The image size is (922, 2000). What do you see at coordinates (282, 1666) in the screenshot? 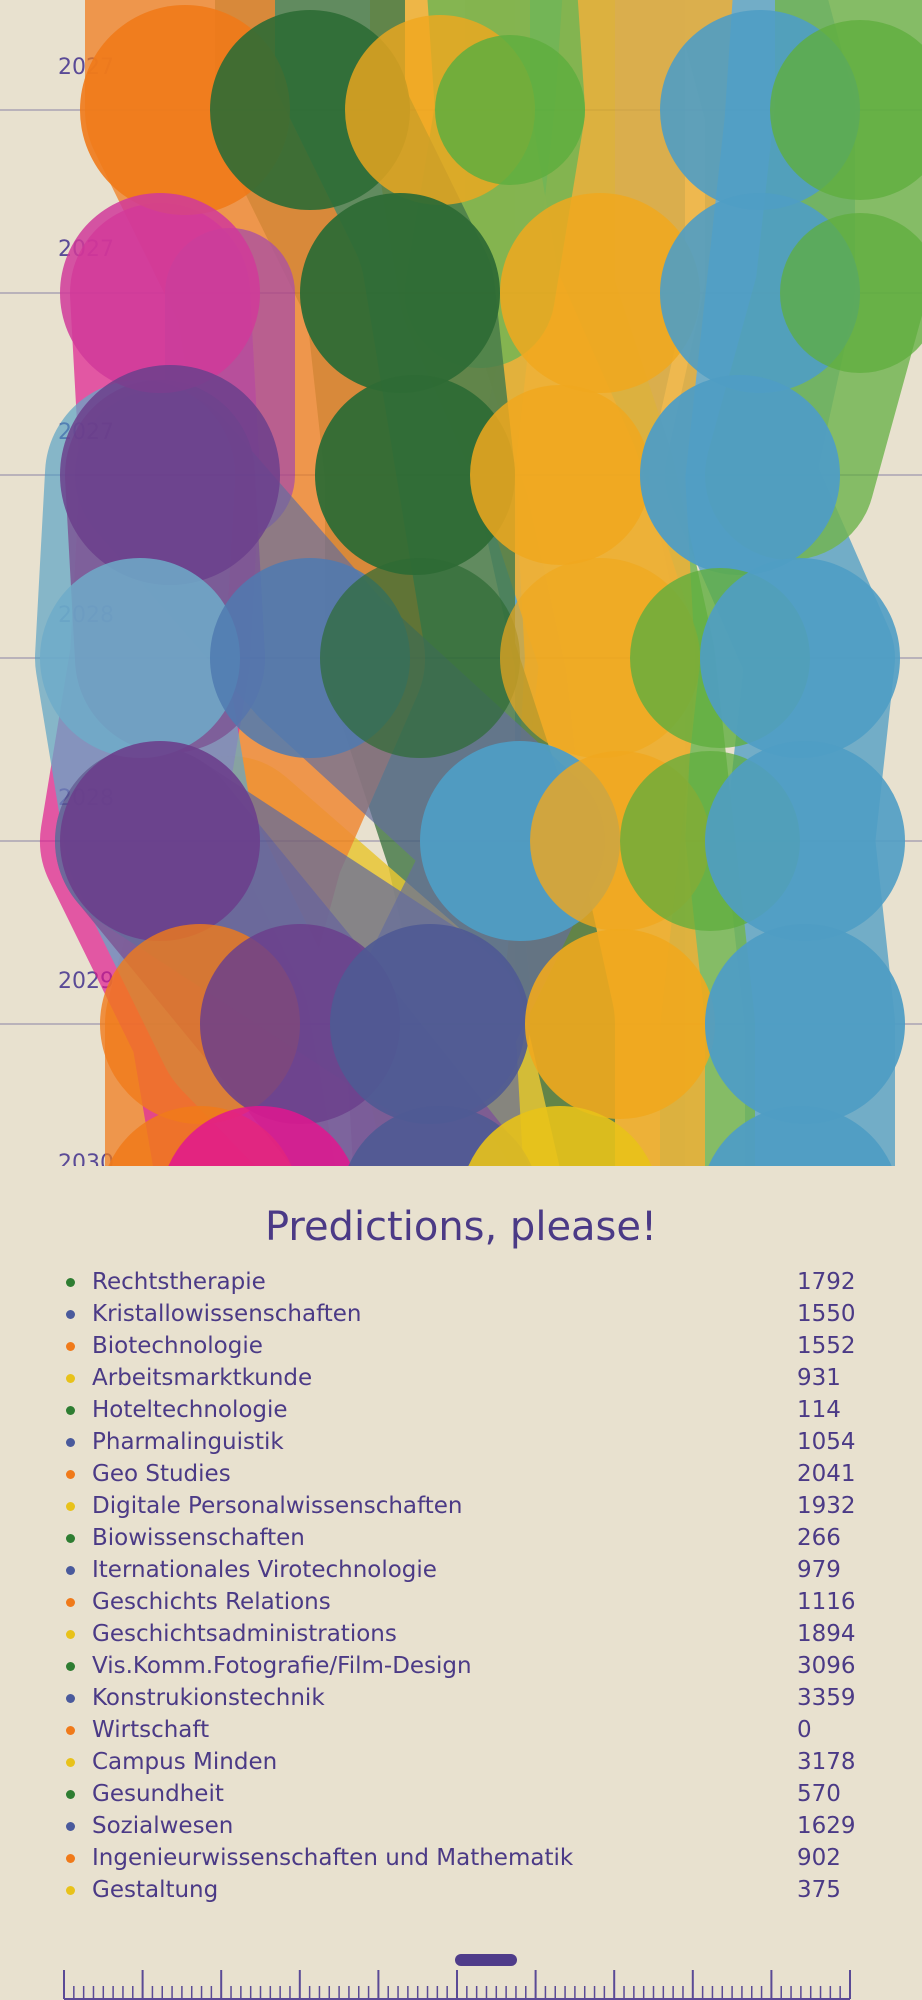
I see `program-name: Vis.Komm.Fotografie/Film-Design` at bounding box center [282, 1666].